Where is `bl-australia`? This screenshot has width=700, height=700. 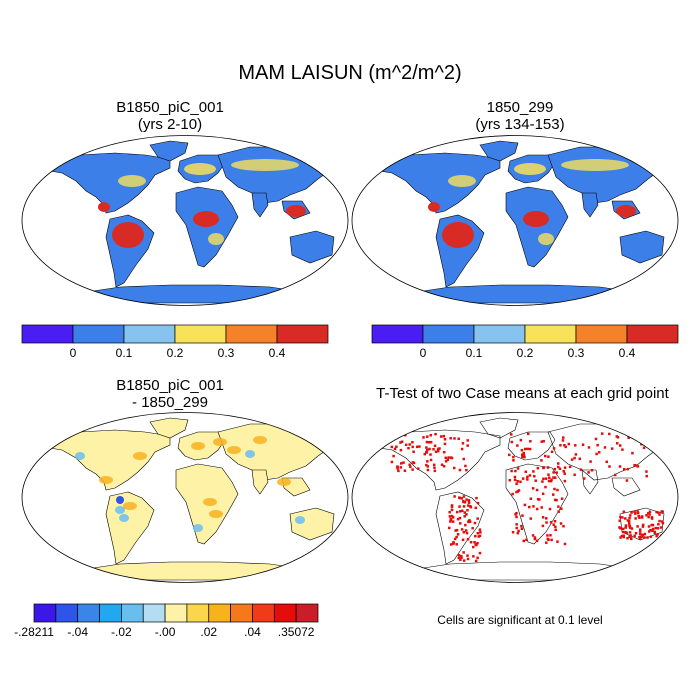 bl-australia is located at coordinates (312, 524).